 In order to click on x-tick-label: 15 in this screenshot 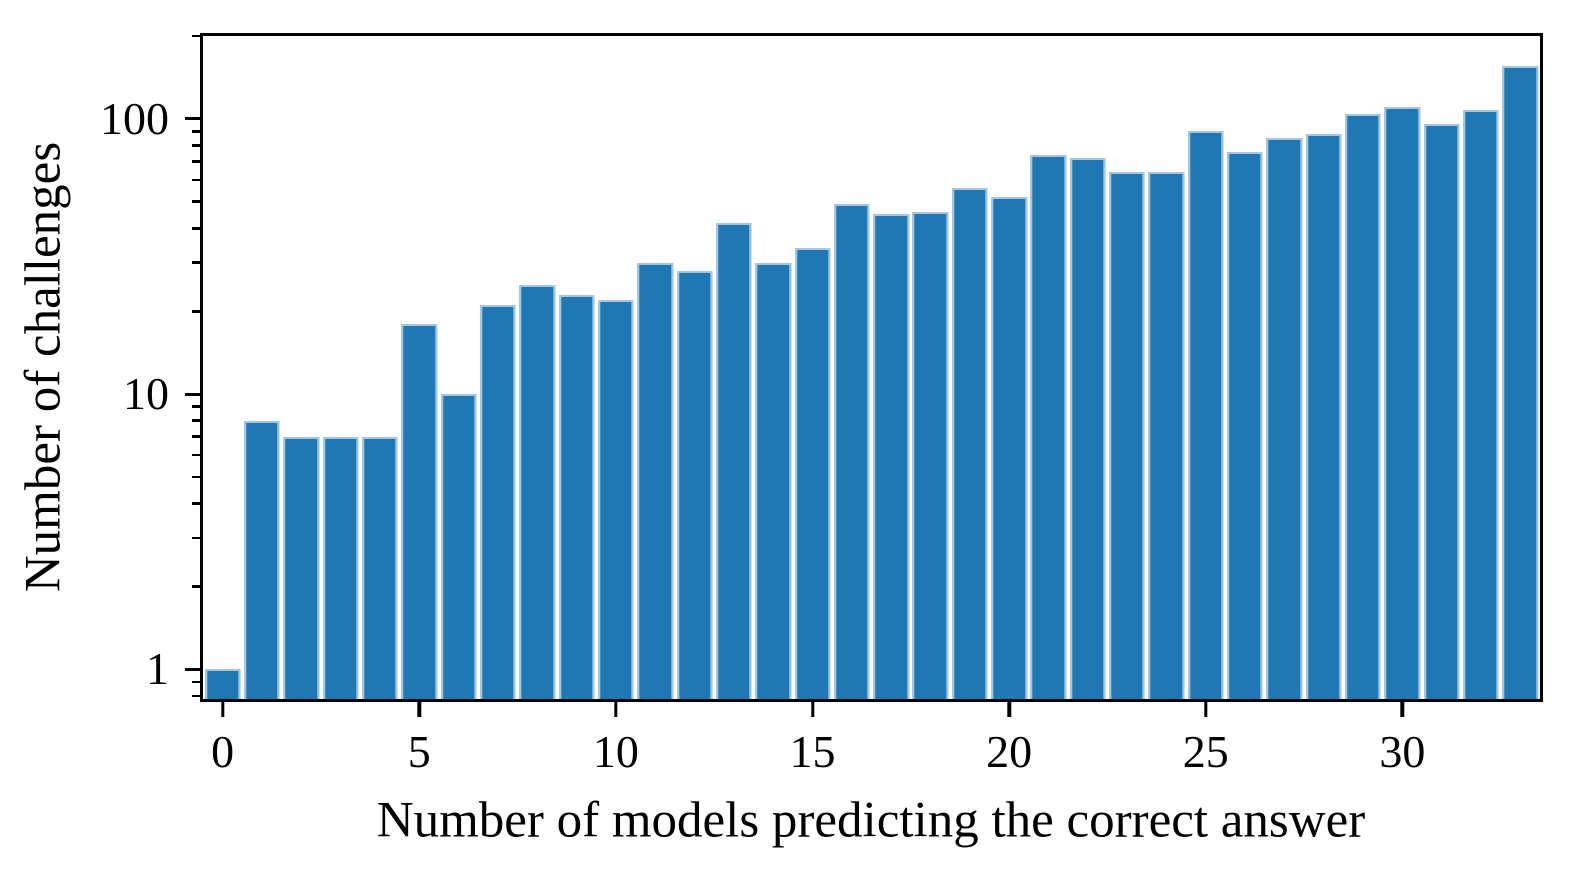, I will do `click(812, 751)`.